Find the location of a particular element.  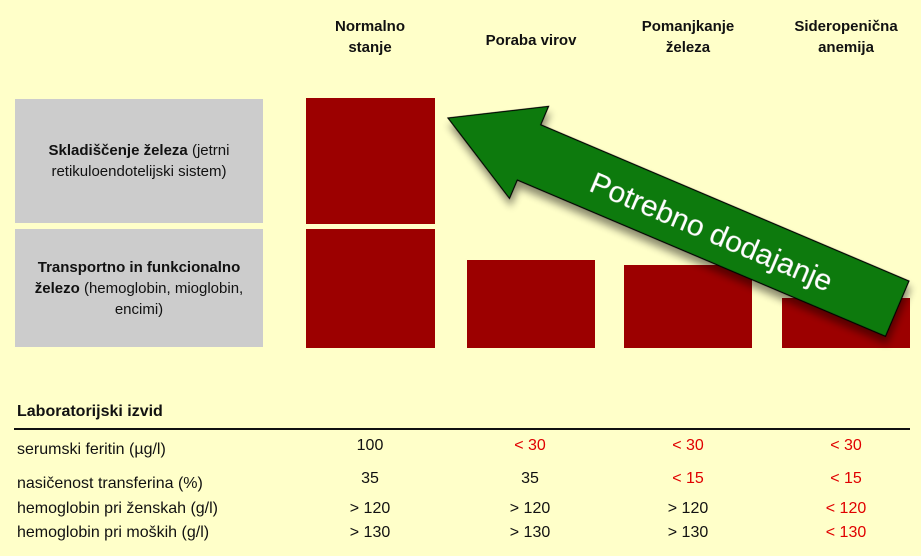

column-header-depletion: Poraba virov is located at coordinates (531, 40).